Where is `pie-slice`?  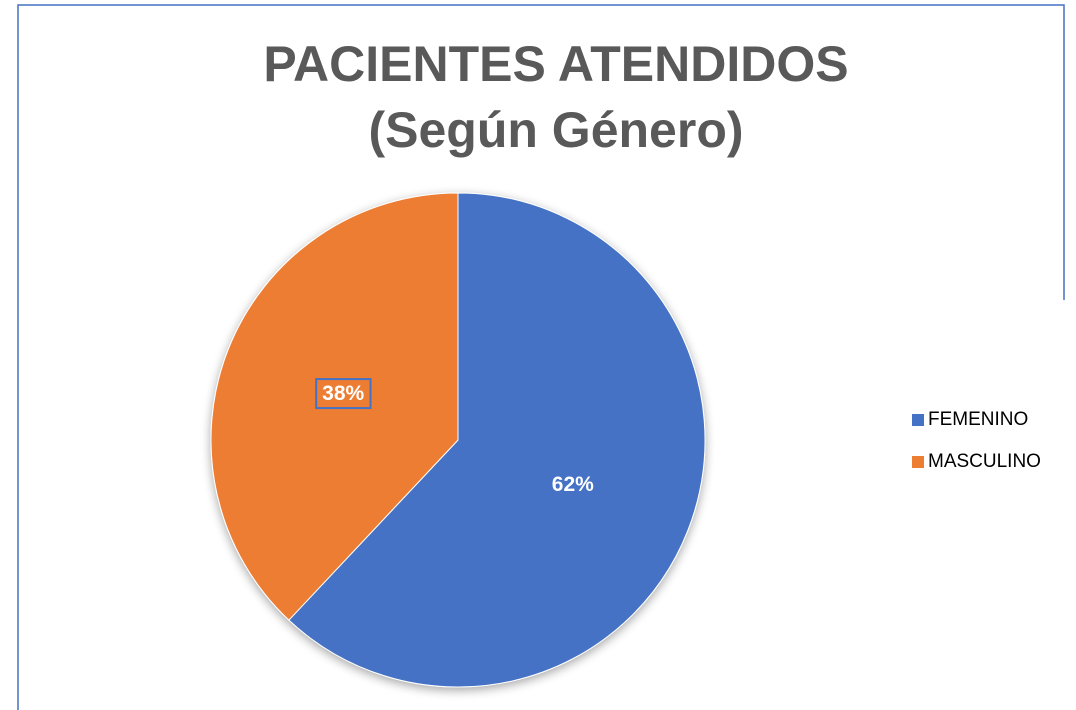 pie-slice is located at coordinates (334, 406).